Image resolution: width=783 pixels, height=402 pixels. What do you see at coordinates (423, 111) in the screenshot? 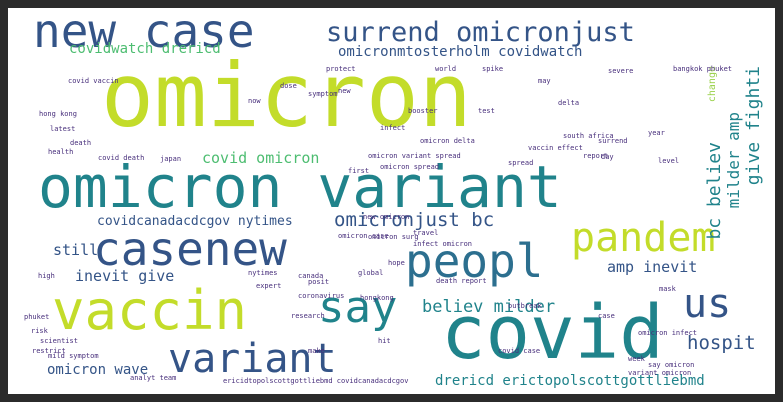
I see `word-small: booster` at bounding box center [423, 111].